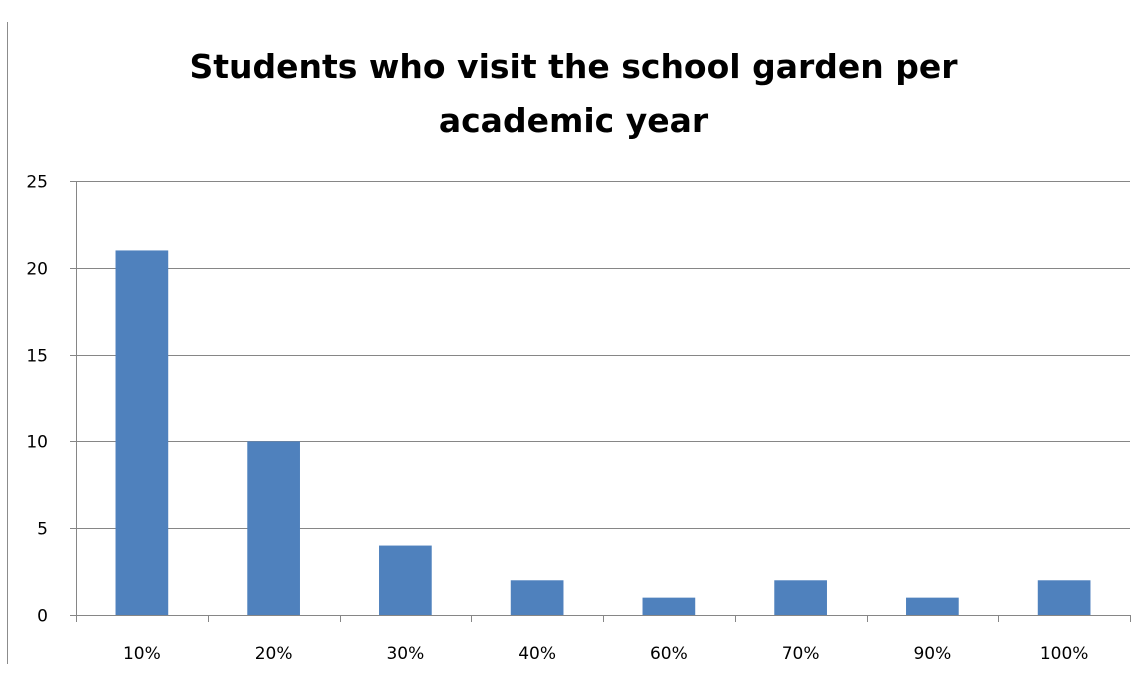 Image resolution: width=1147 pixels, height=677 pixels. Describe the element at coordinates (273, 528) in the screenshot. I see `bar-20%` at that location.